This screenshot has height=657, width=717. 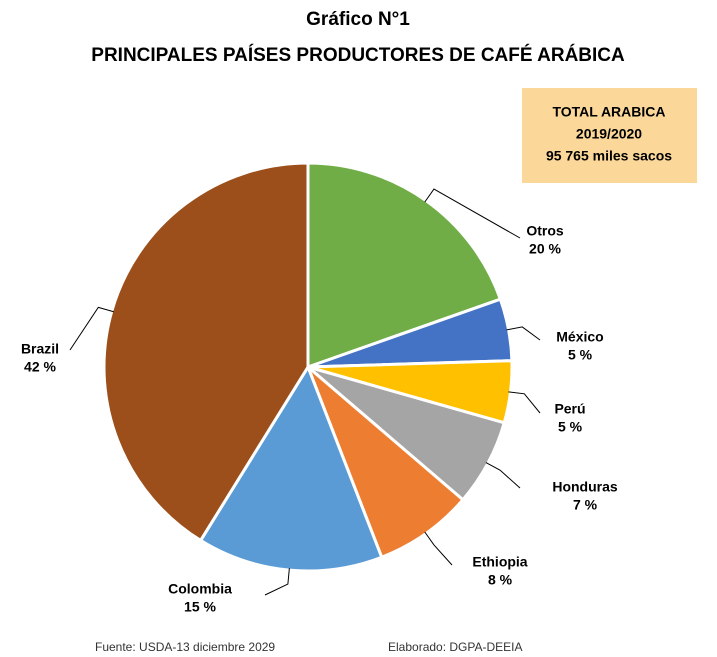 I want to click on chart-title: Gráfico N°1, so click(x=358, y=19).